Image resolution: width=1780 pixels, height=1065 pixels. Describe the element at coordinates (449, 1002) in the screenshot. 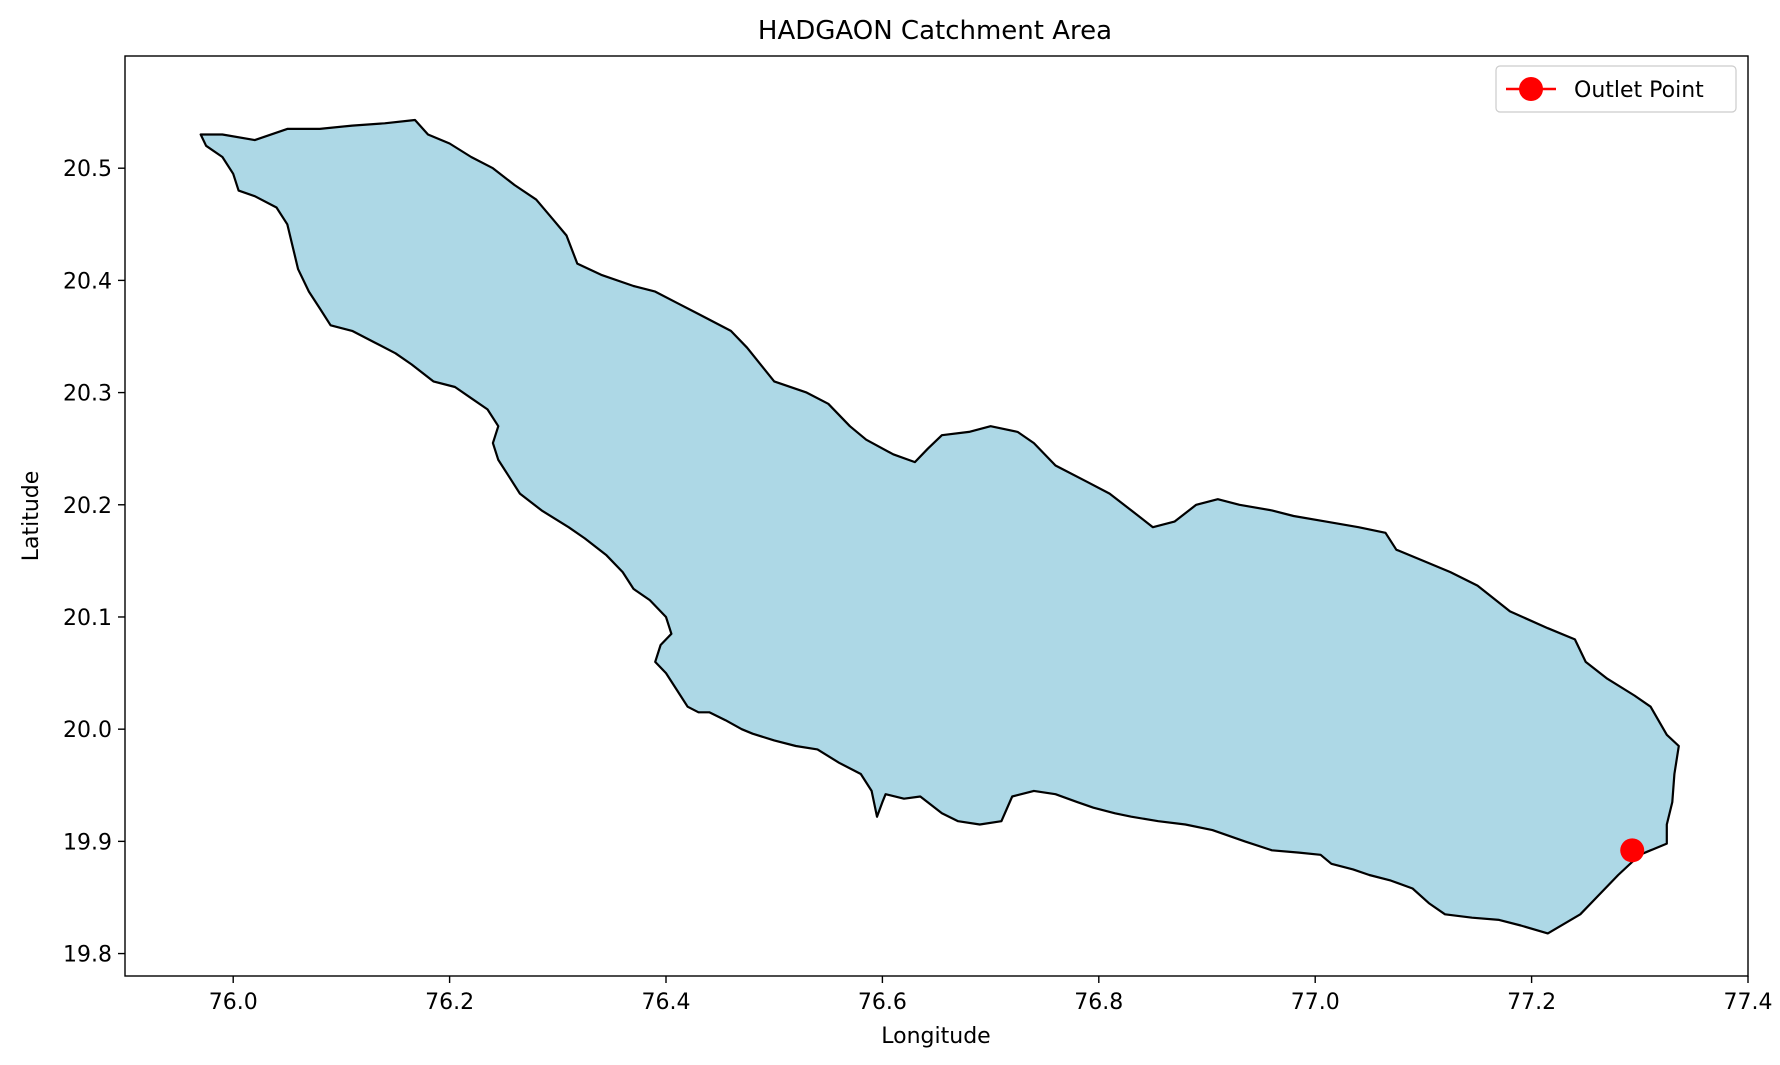

I see `x-tick-label: 76.2` at that location.